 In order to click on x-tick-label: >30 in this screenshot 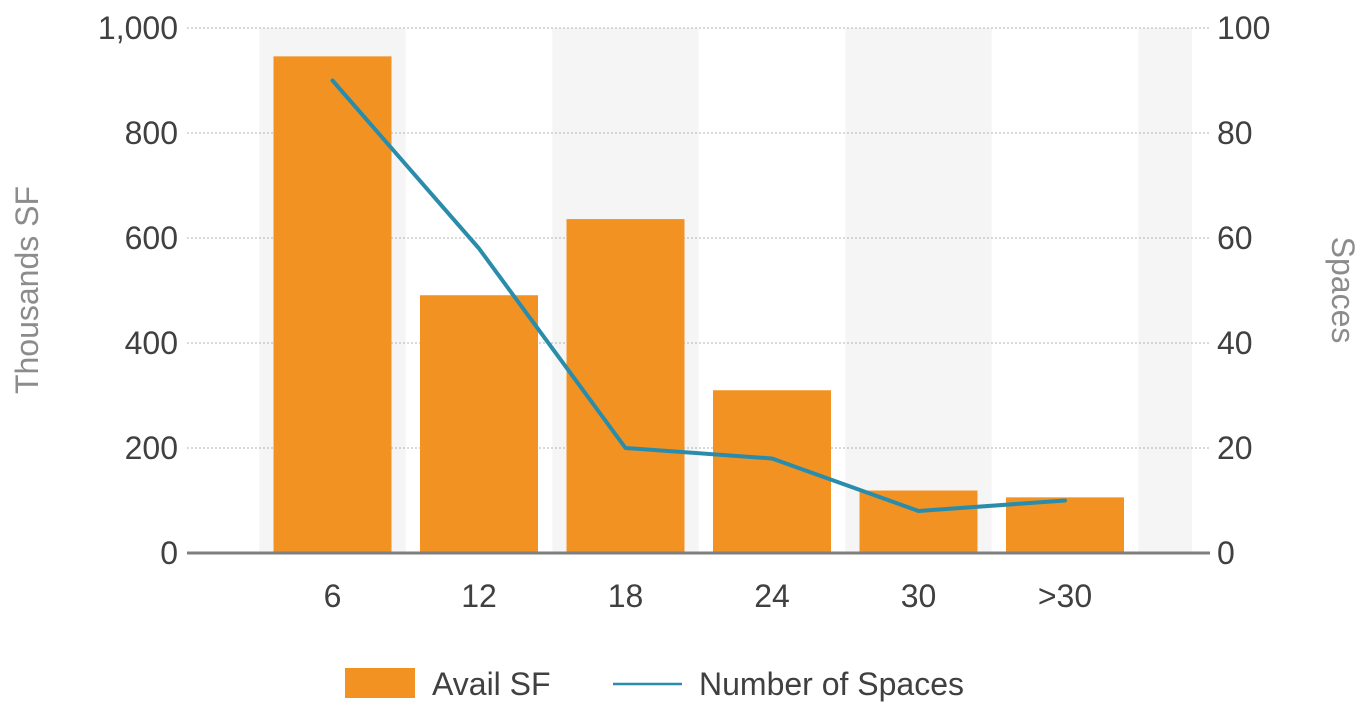, I will do `click(1065, 596)`.